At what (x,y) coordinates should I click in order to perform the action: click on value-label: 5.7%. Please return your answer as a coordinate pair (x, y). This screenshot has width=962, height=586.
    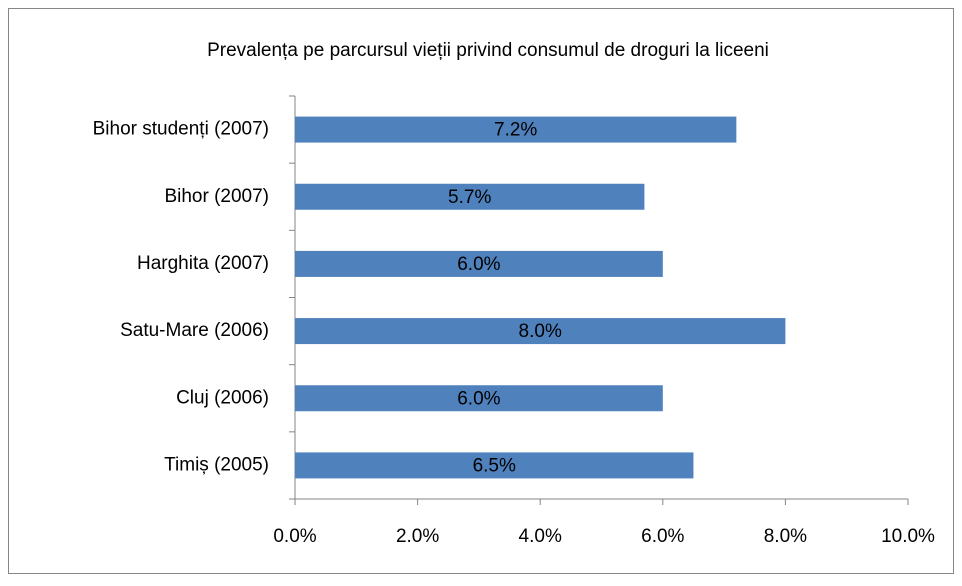
    Looking at the image, I should click on (469, 197).